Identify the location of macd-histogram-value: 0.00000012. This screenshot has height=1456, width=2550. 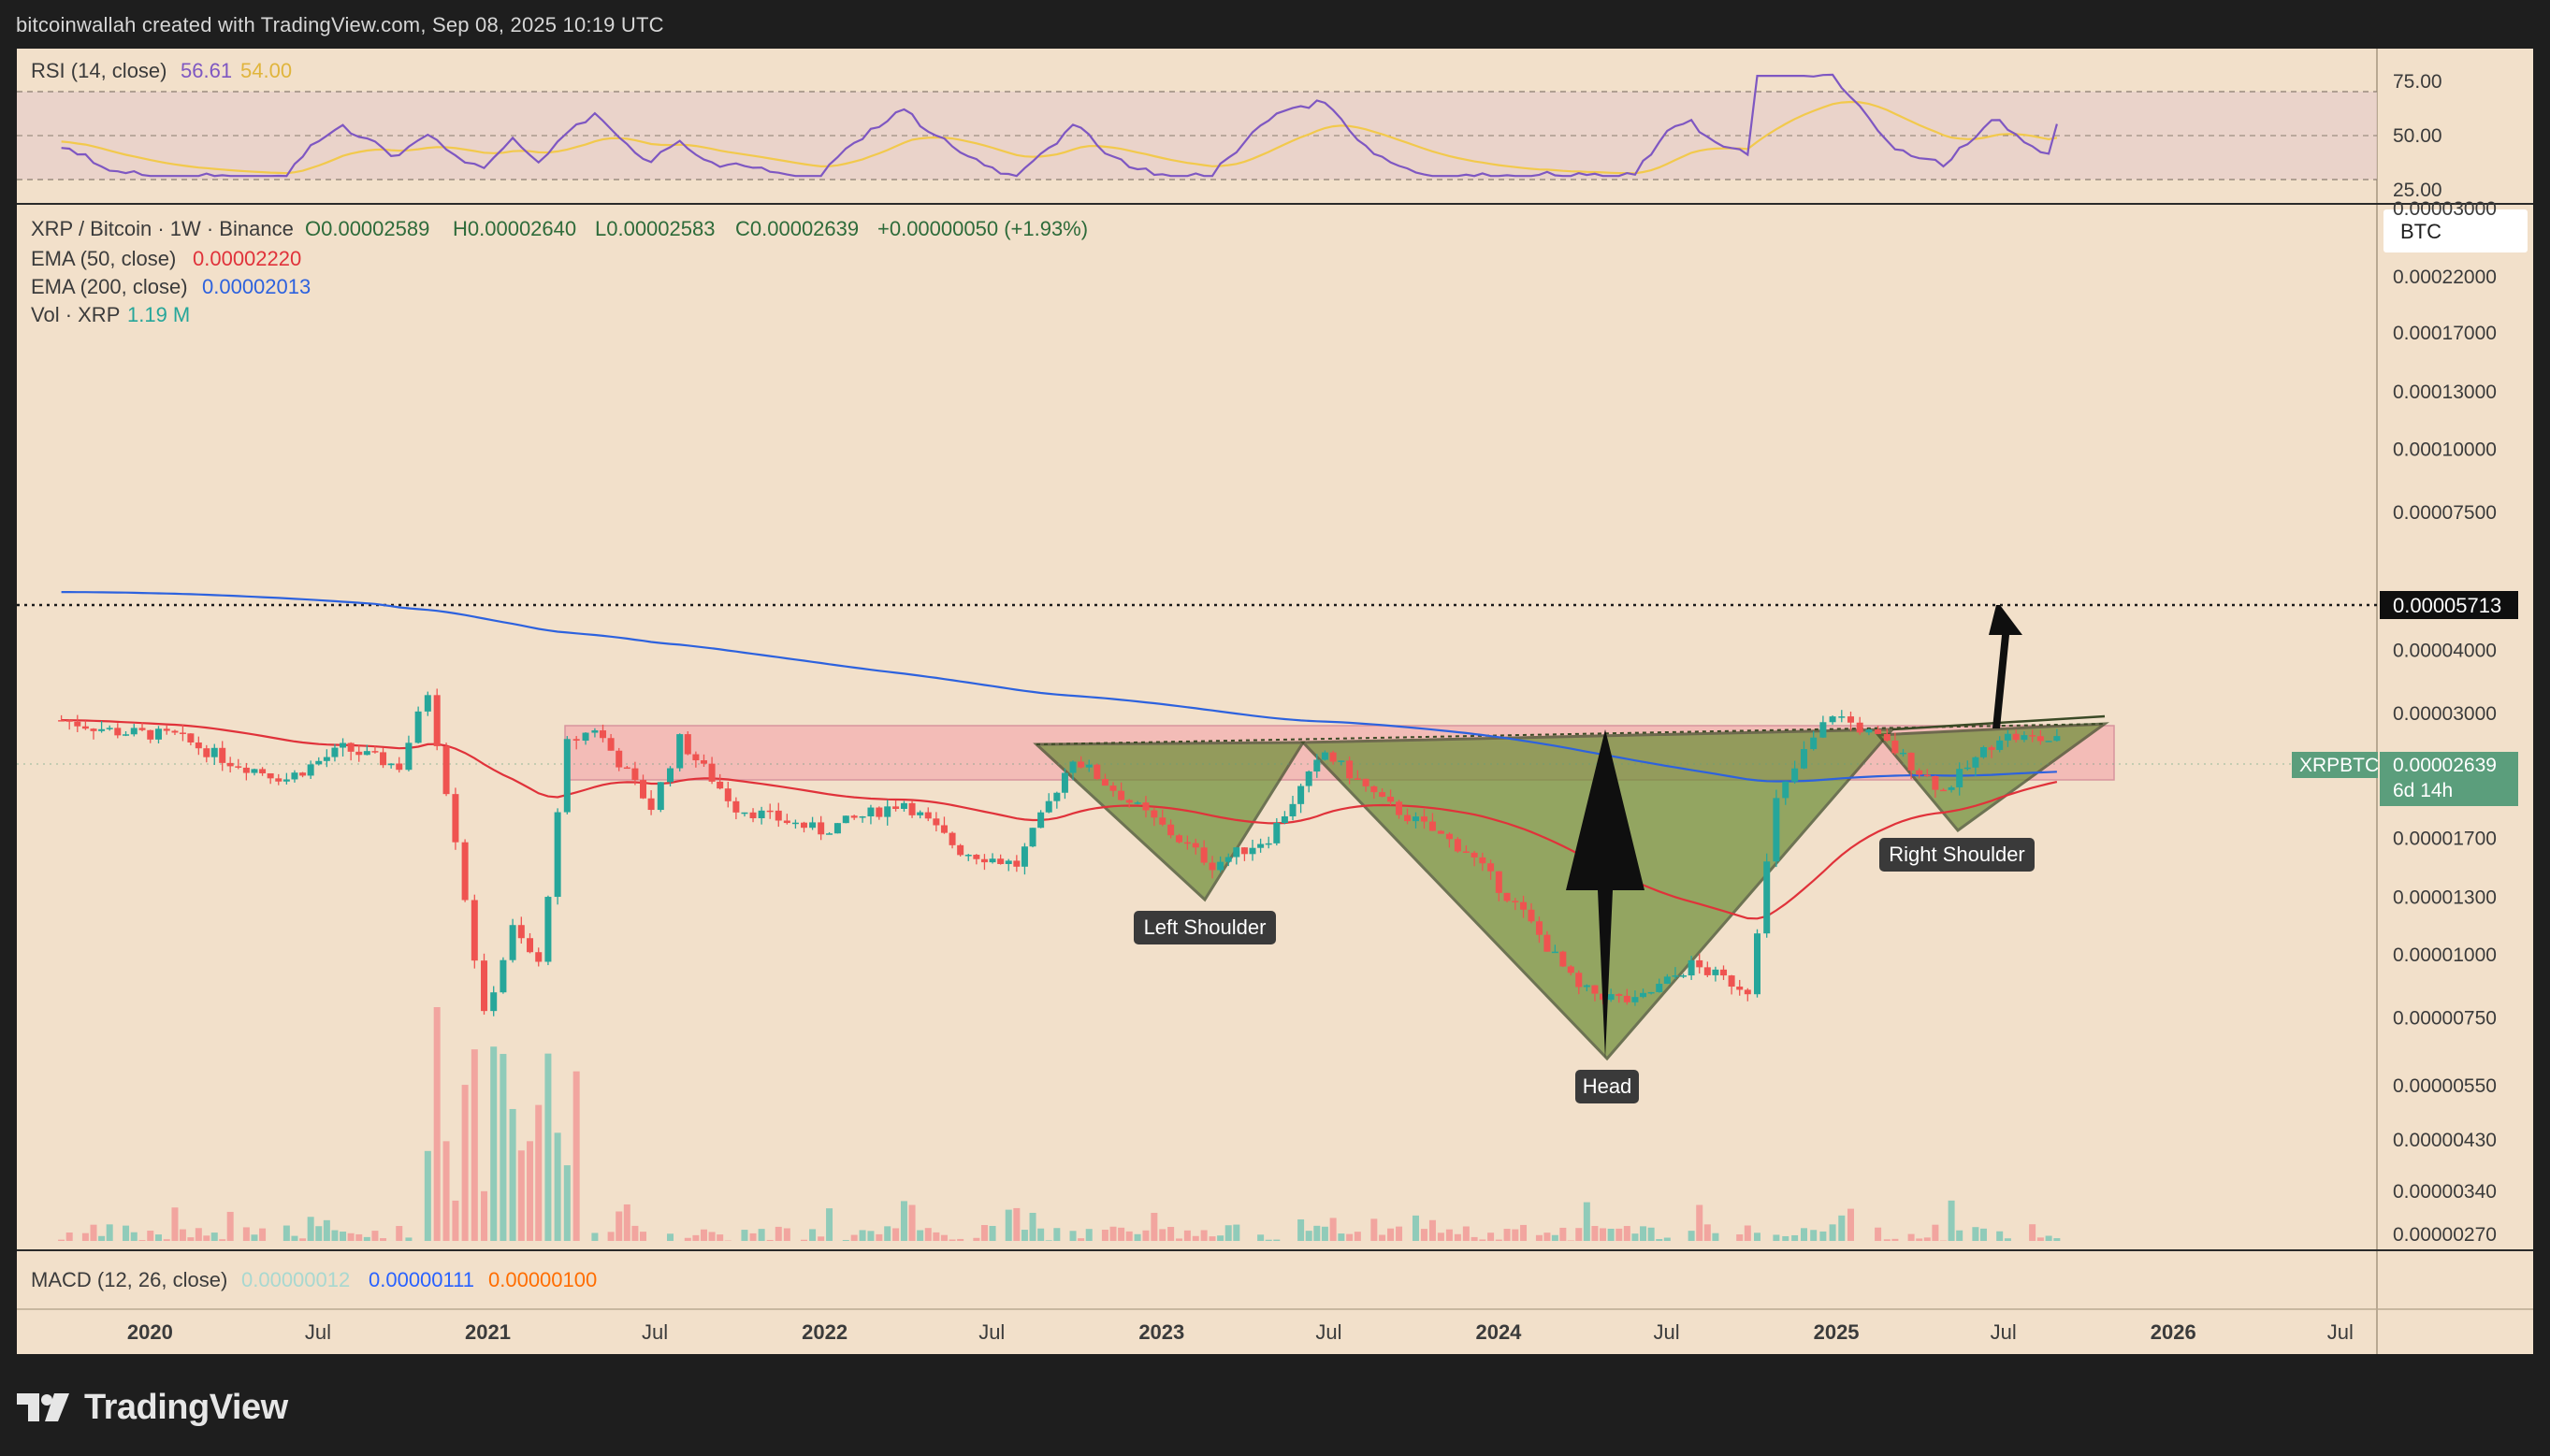
(295, 1279).